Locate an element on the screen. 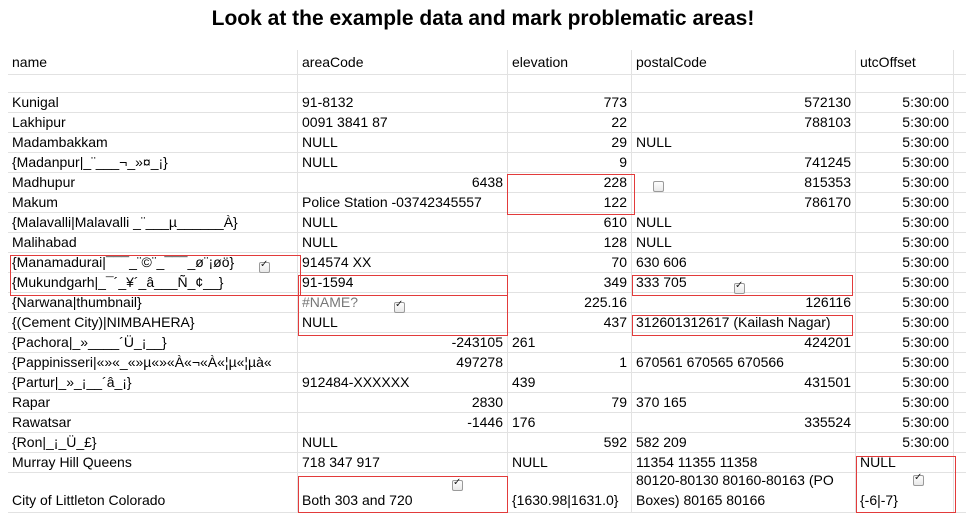 The height and width of the screenshot is (524, 966). cell-elevation: 437 is located at coordinates (570, 322).